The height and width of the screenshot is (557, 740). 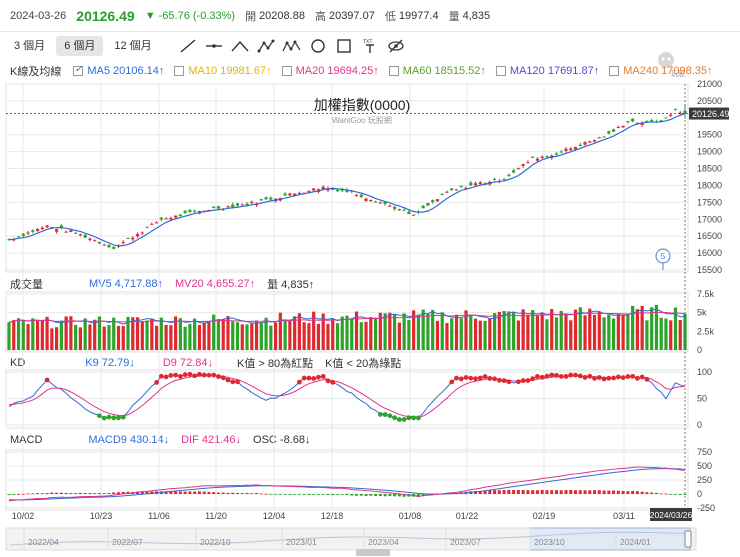 What do you see at coordinates (332, 516) in the screenshot?
I see `x-tick-label: 12/18` at bounding box center [332, 516].